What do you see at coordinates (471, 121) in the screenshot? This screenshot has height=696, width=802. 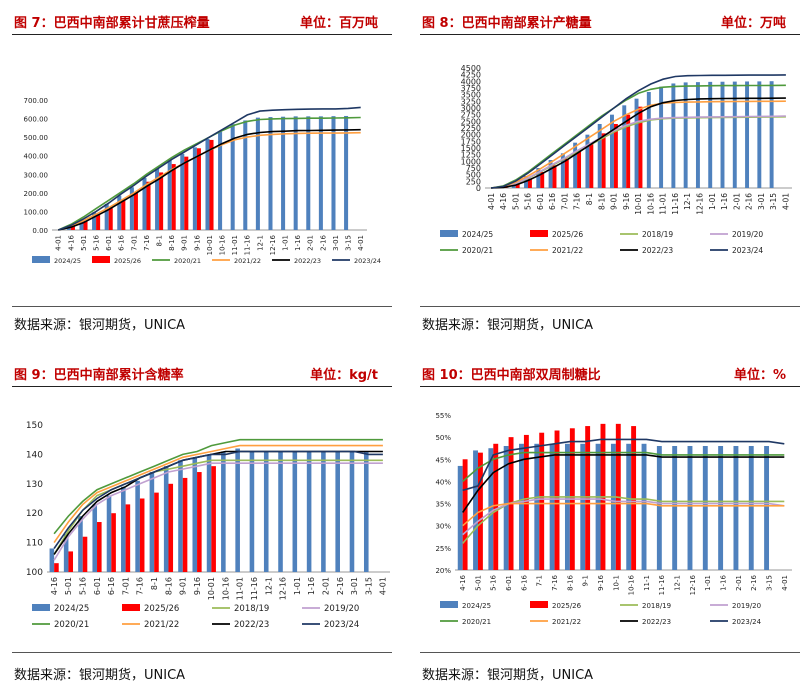 I see `y-tick-label: 2500` at bounding box center [471, 121].